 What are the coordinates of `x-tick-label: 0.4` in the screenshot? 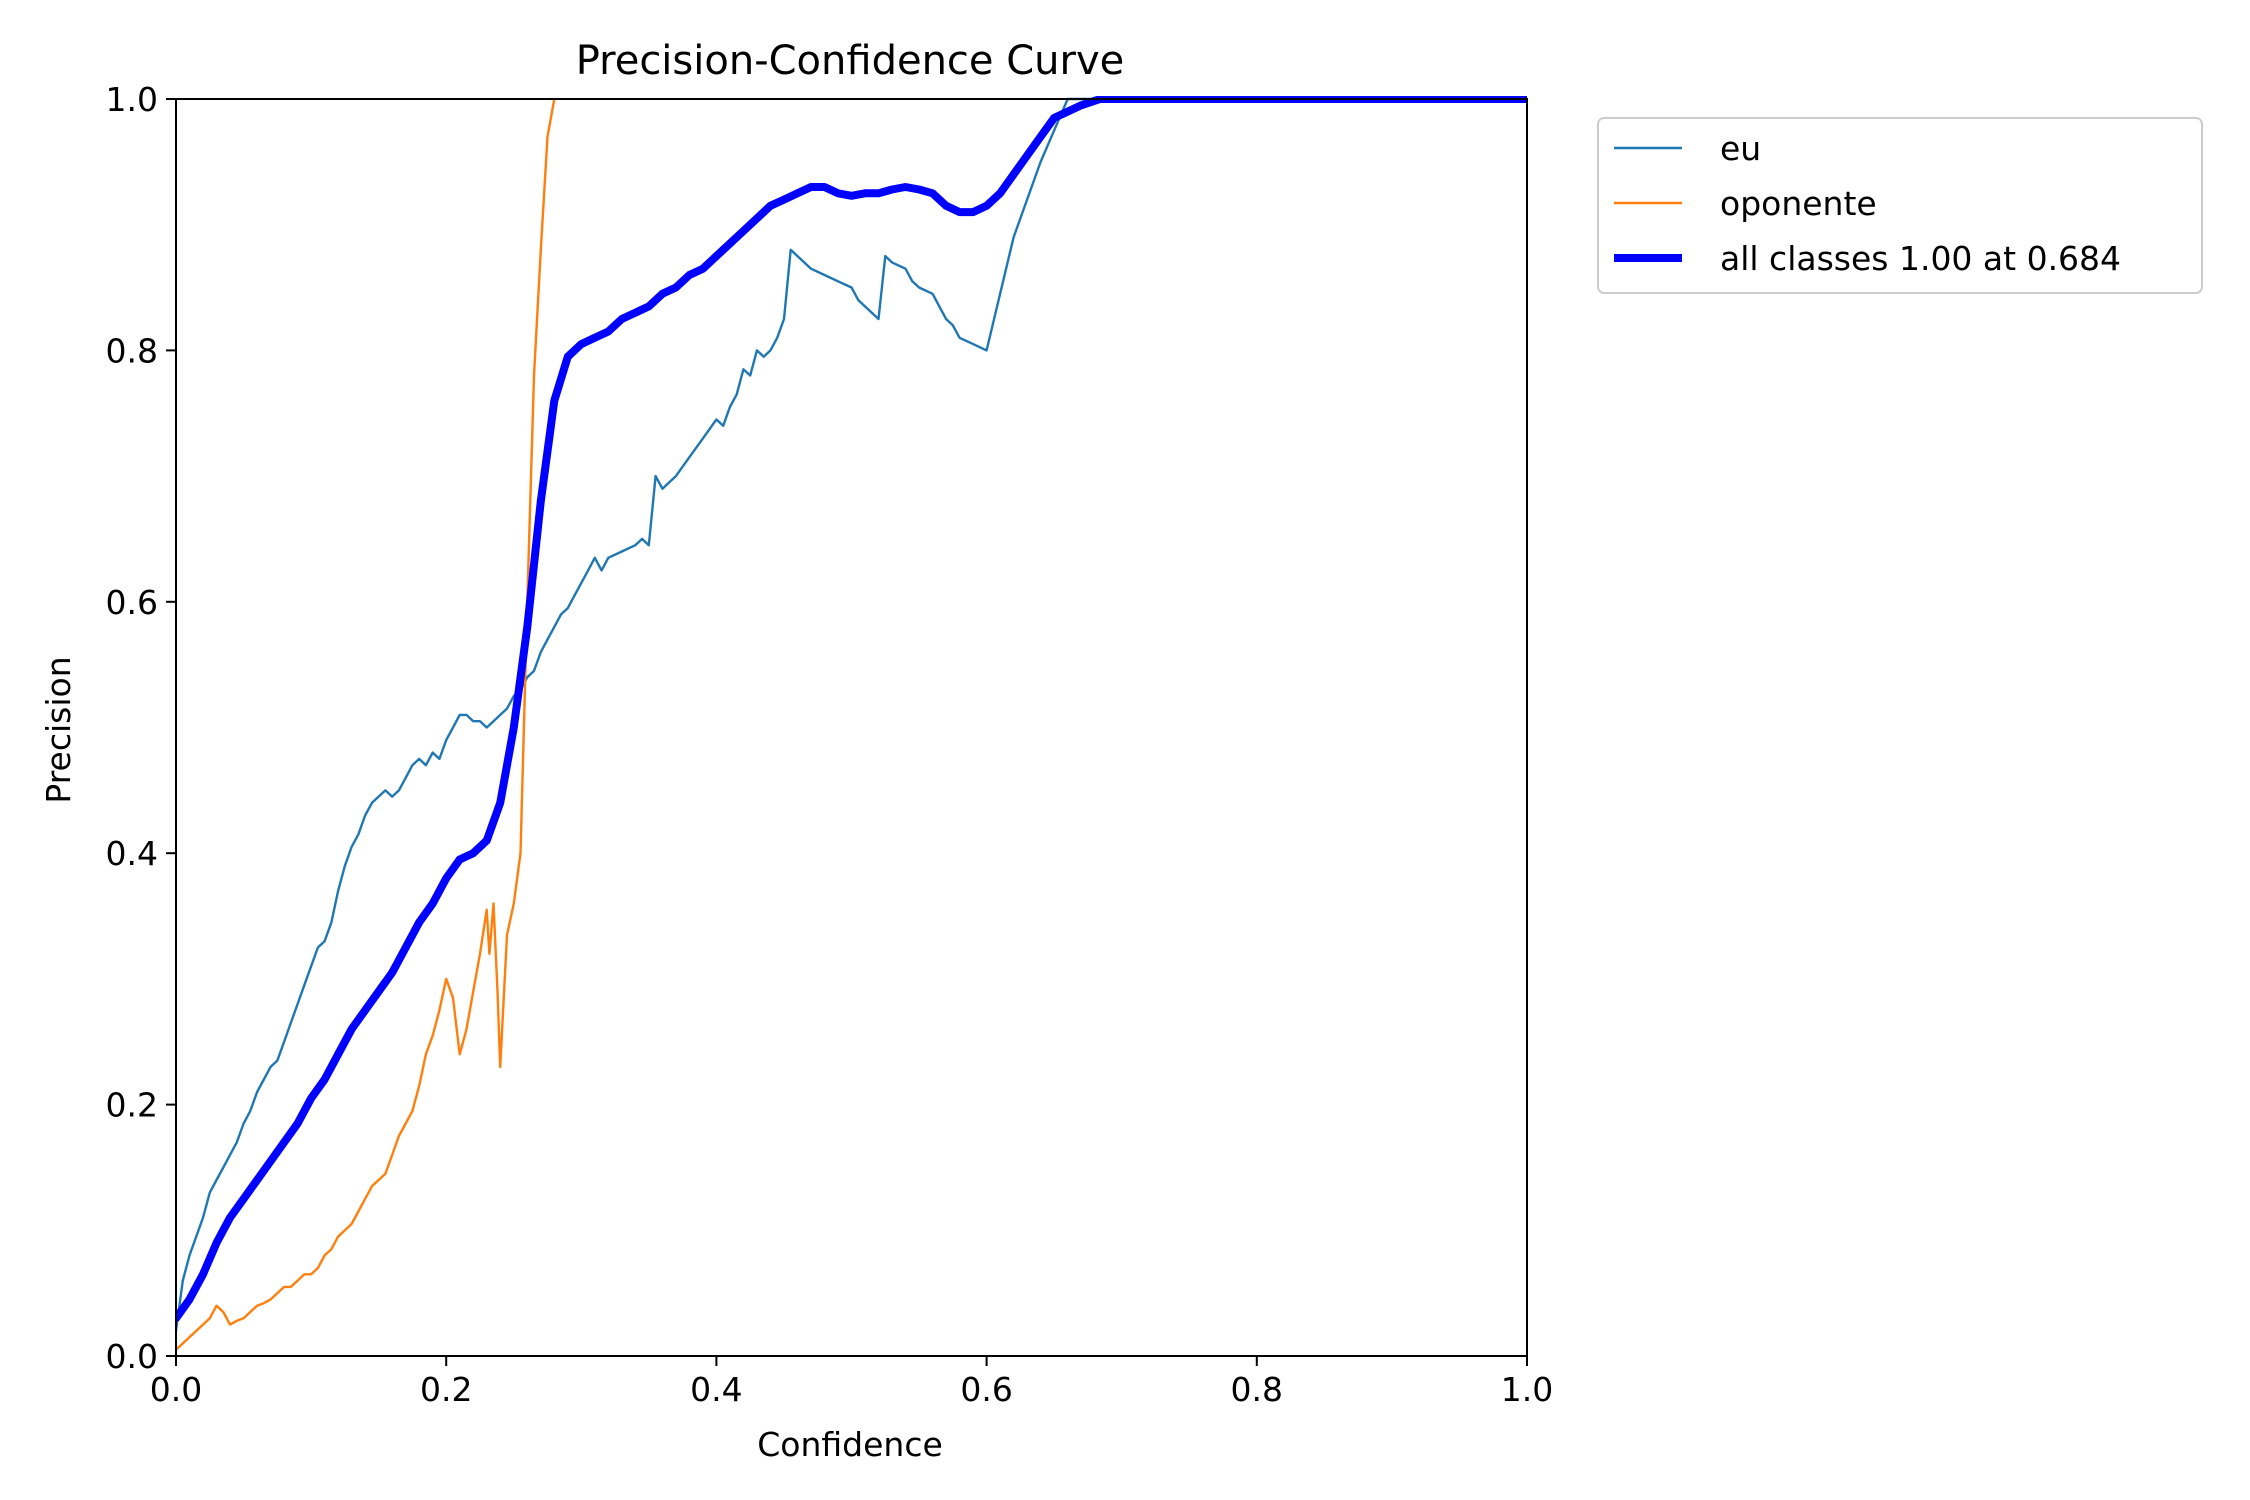 It's located at (716, 1389).